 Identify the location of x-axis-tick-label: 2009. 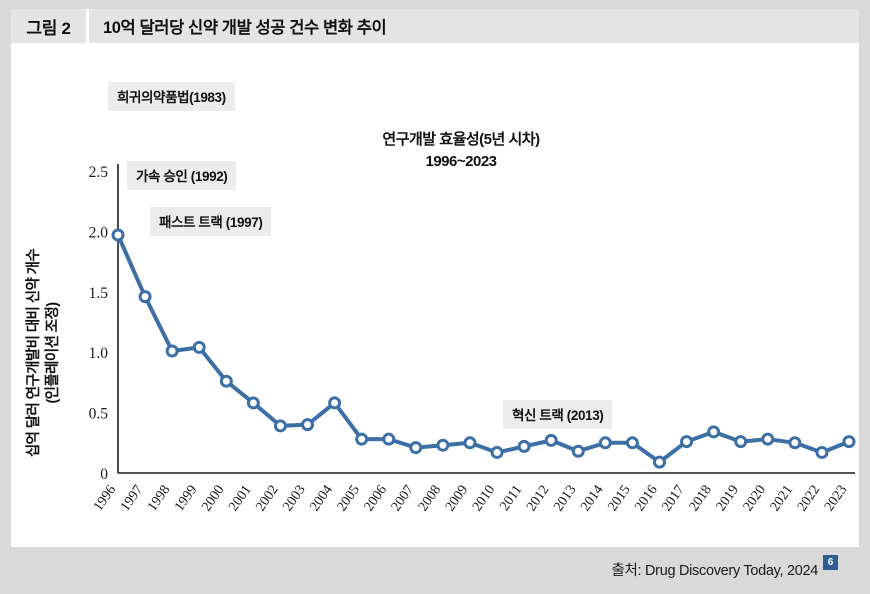
(457, 499).